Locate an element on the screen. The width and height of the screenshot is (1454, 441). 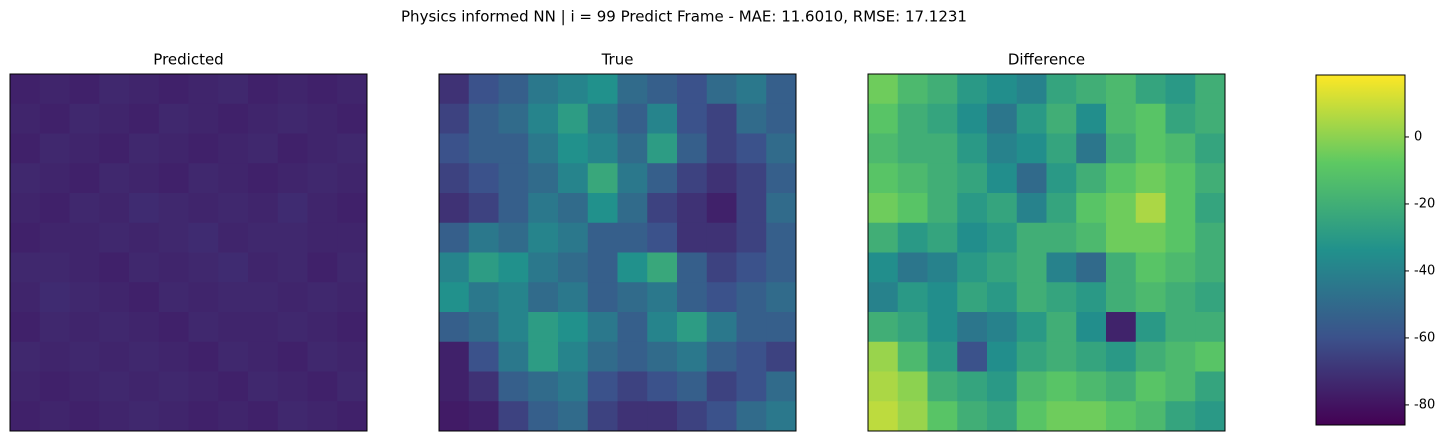
colorbar is located at coordinates (1360, 250).